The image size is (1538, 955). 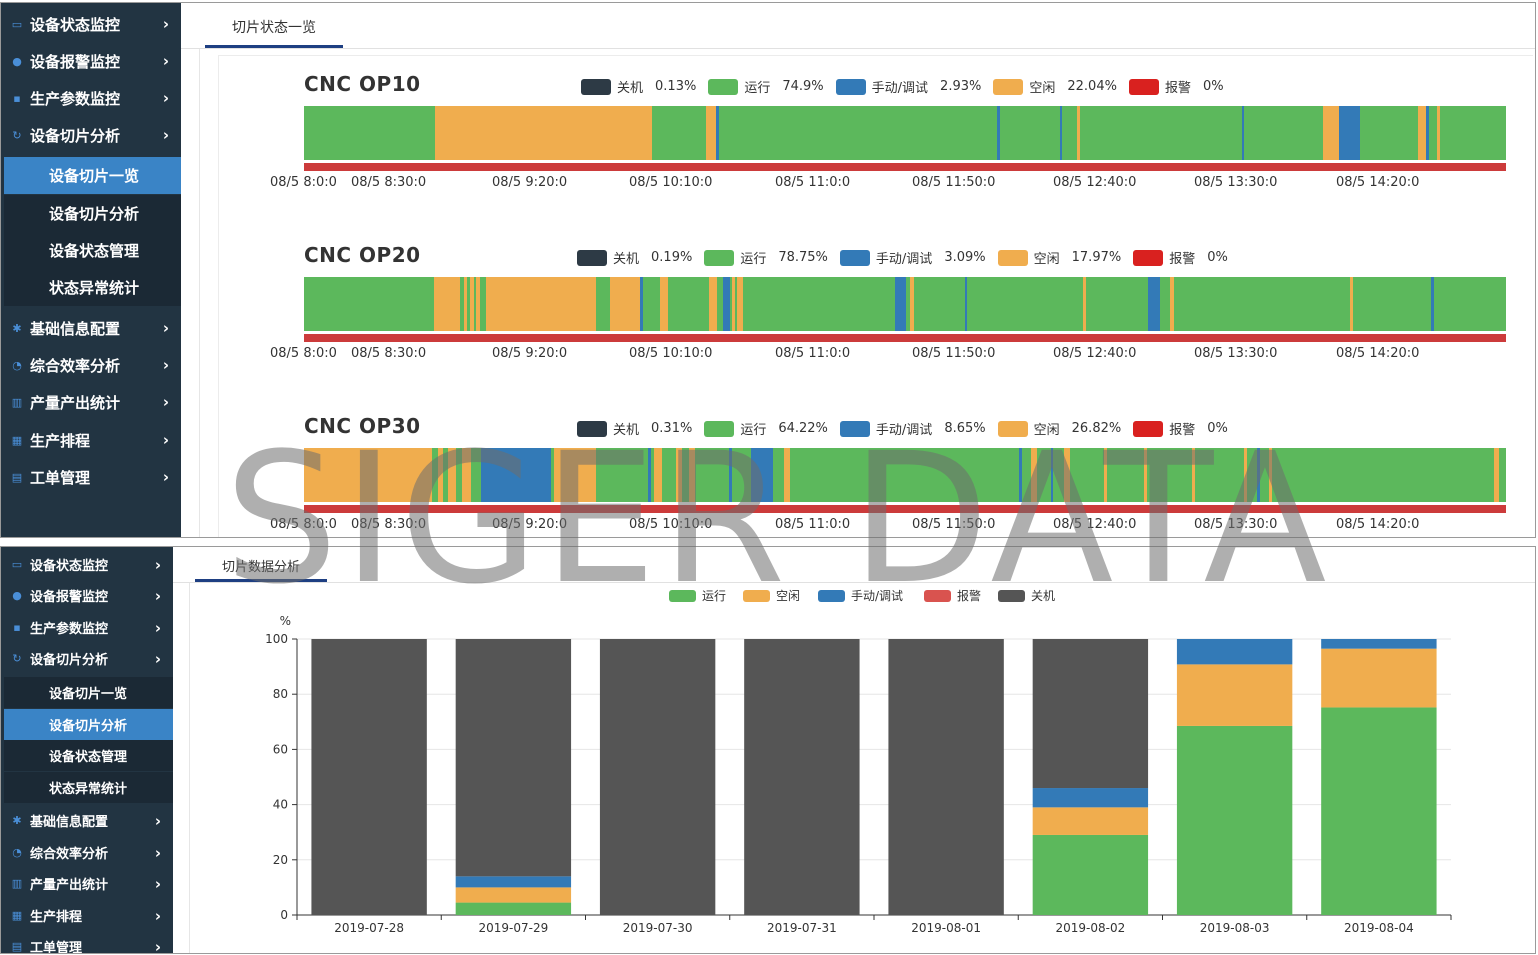 I want to click on legend-item: 关机 0.19%, so click(x=634, y=257).